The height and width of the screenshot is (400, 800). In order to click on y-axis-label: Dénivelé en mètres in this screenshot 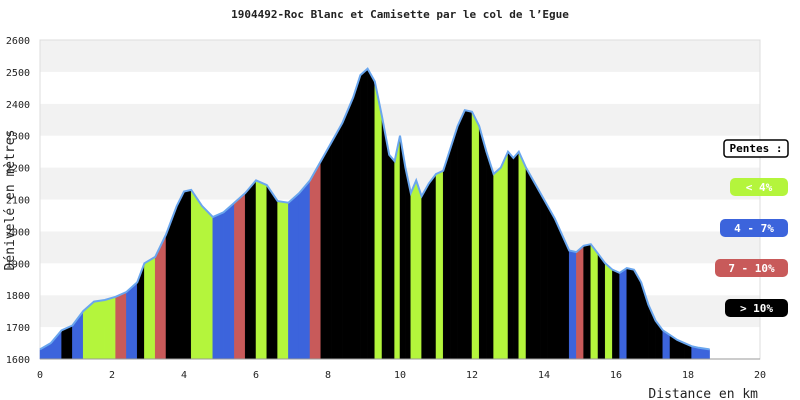, I will do `click(10, 200)`.